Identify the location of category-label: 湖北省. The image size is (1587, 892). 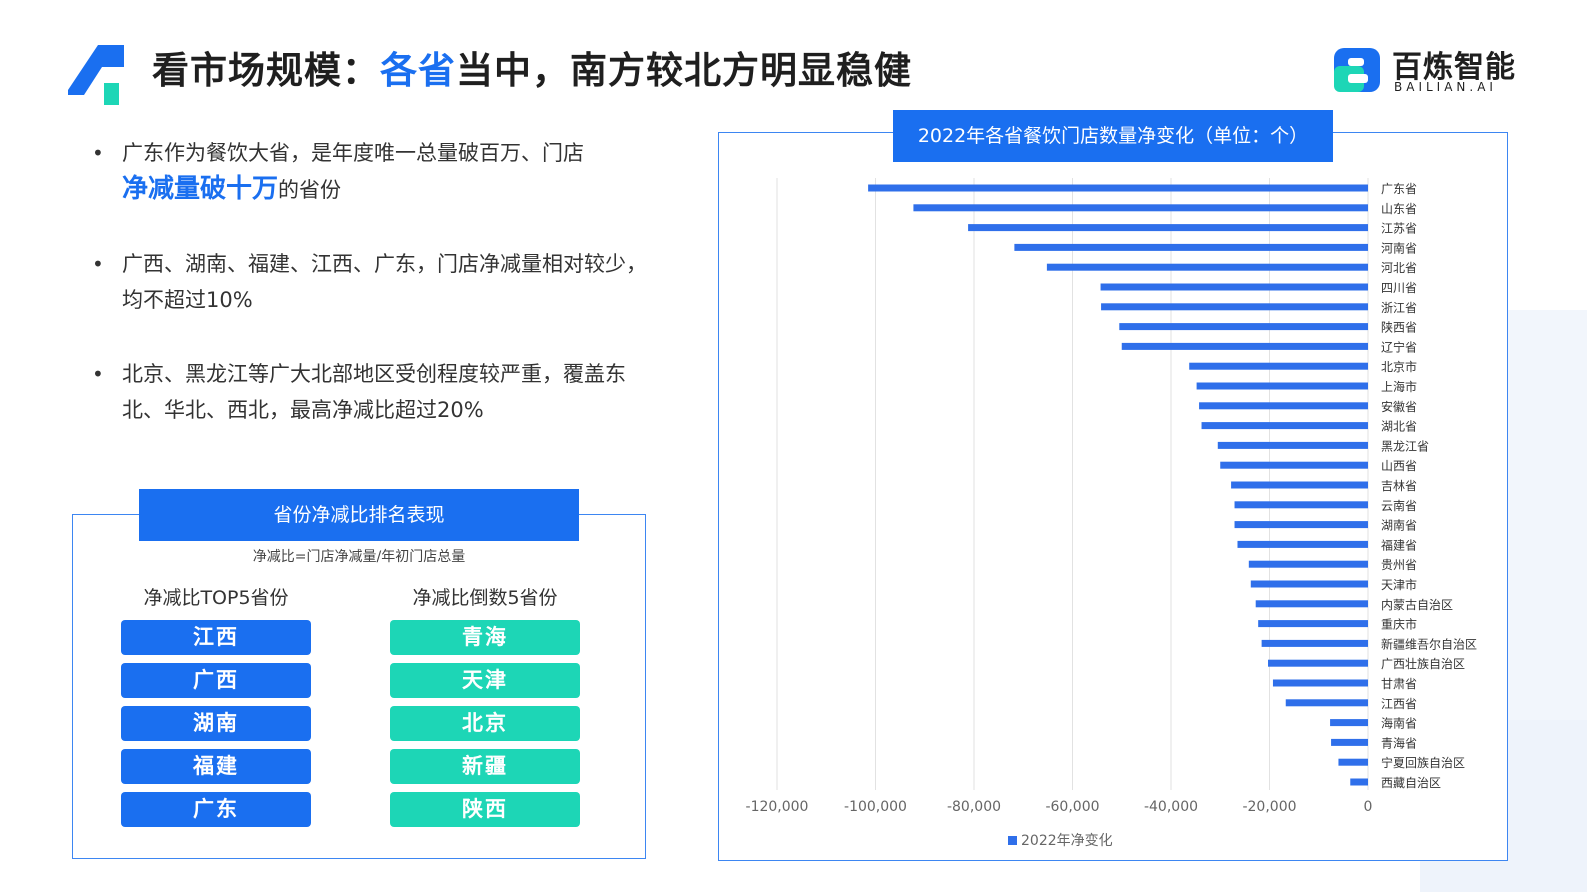
(1399, 426).